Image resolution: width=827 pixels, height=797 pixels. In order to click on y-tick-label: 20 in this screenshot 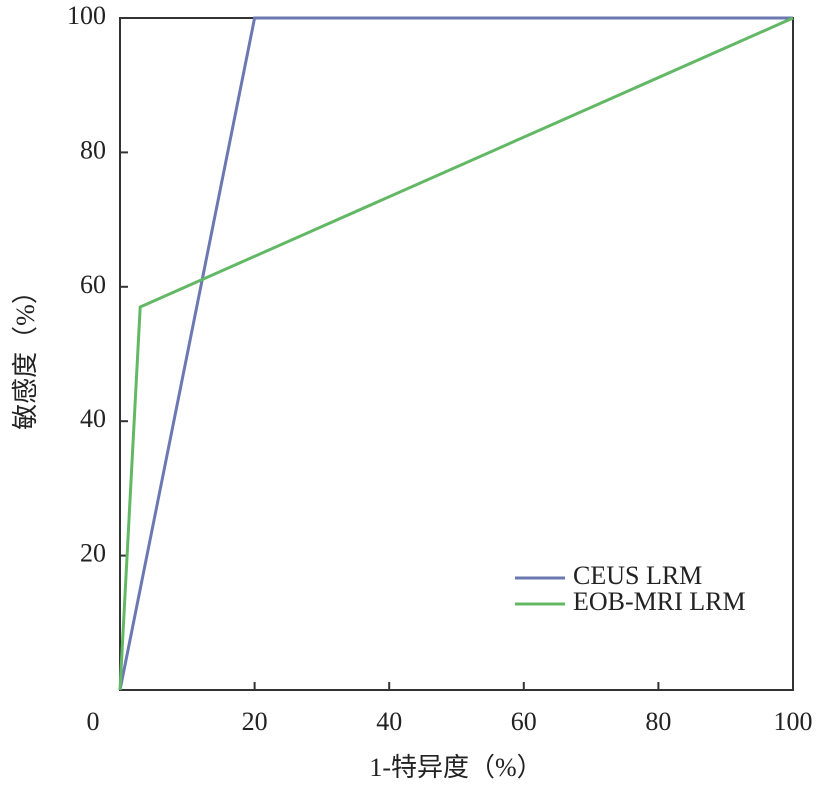, I will do `click(93, 553)`.